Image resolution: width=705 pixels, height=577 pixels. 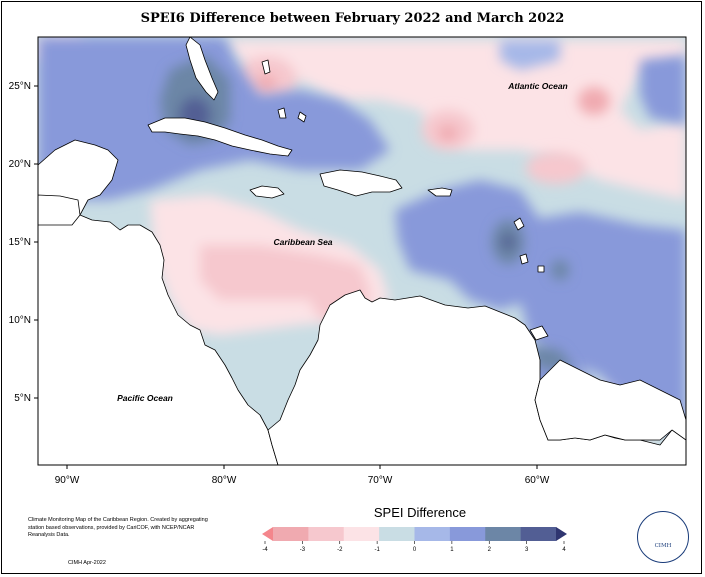 I want to click on logo-text: CIMH, so click(x=663, y=546).